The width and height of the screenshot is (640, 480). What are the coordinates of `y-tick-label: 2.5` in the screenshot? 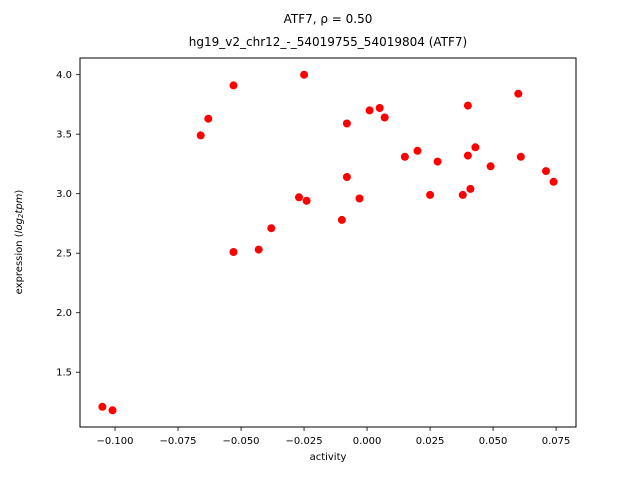 It's located at (64, 254).